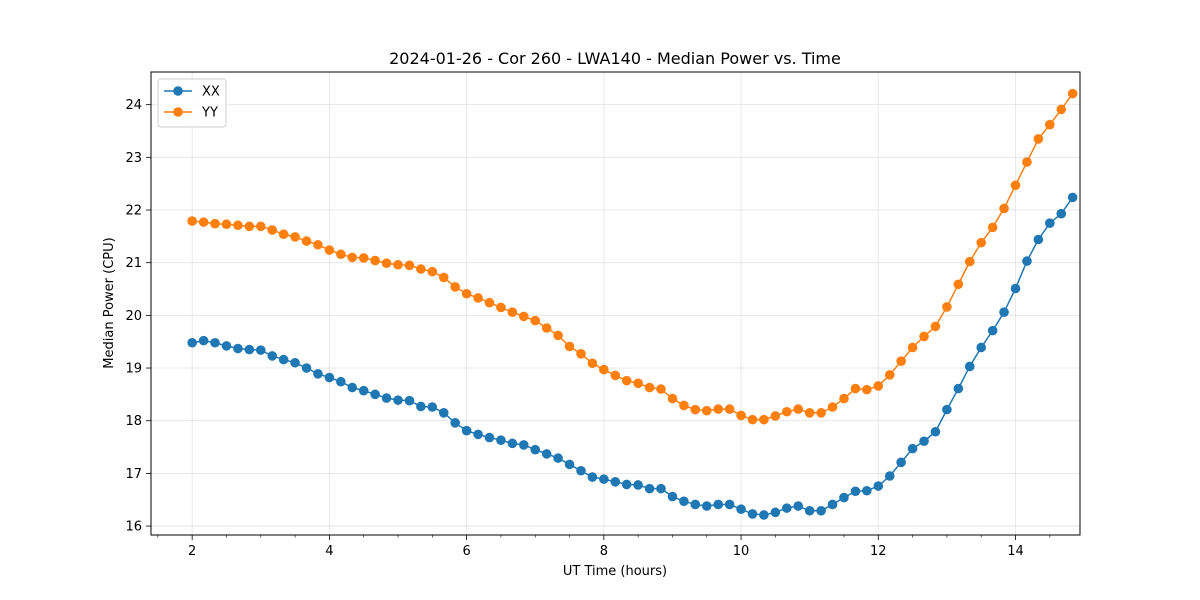  What do you see at coordinates (133, 263) in the screenshot?
I see `y-tick-label: 21` at bounding box center [133, 263].